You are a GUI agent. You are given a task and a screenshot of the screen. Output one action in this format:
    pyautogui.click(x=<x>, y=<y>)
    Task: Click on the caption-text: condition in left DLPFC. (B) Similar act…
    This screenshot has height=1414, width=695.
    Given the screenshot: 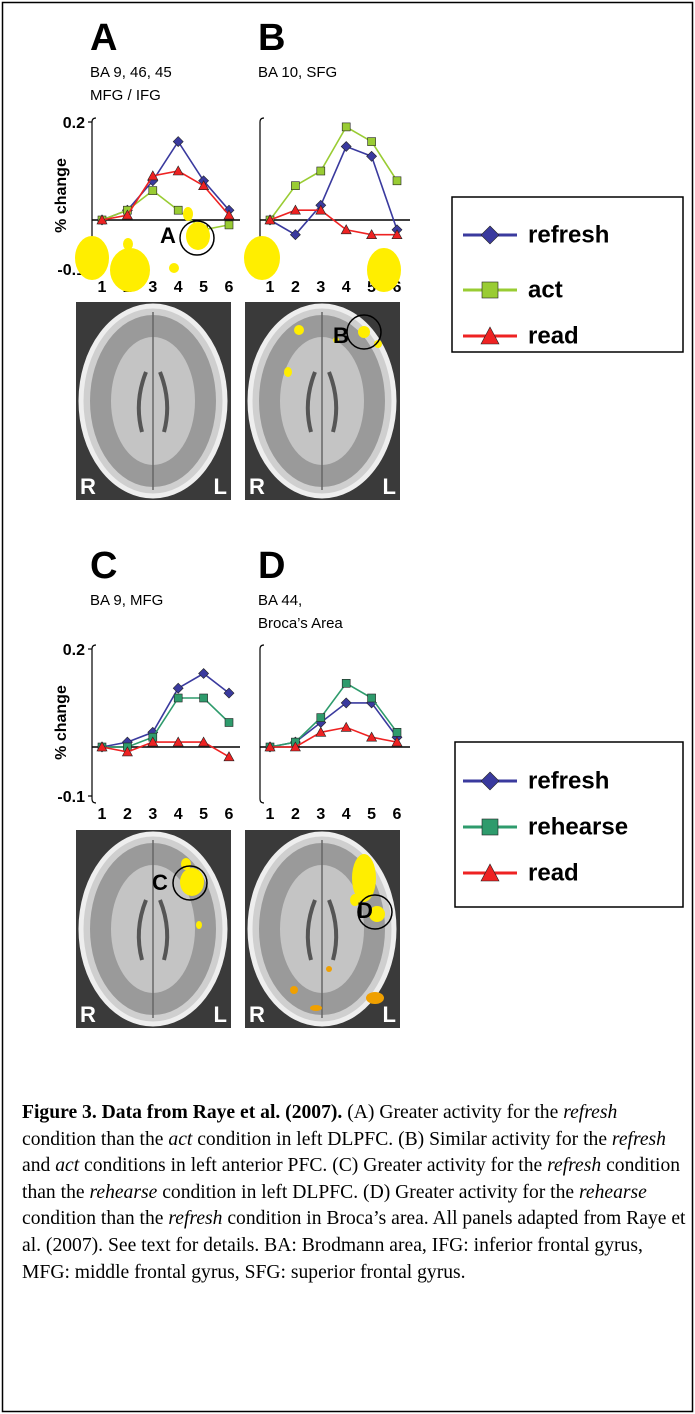 What is the action you would take?
    pyautogui.click(x=402, y=1139)
    